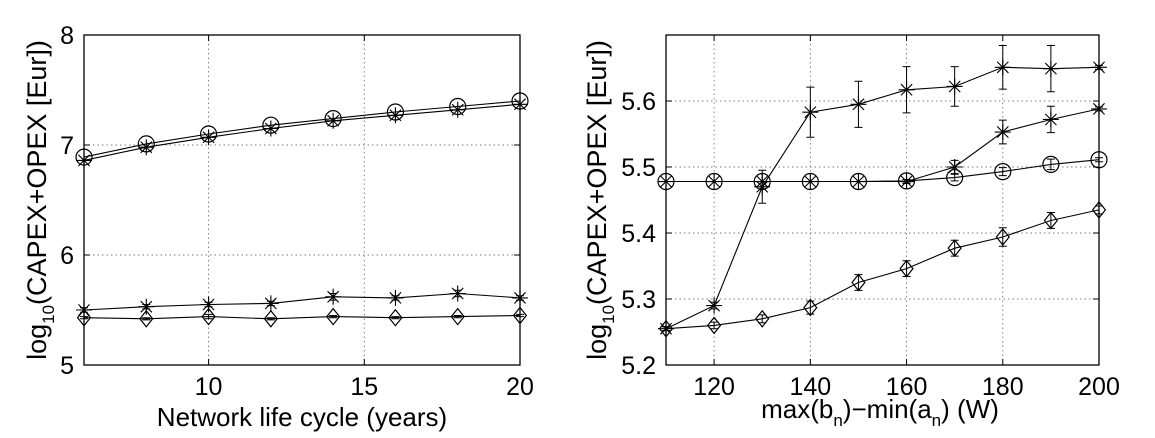 The width and height of the screenshot is (1155, 438). What do you see at coordinates (837, 420) in the screenshot?
I see `x-axis-label-sub1: n` at bounding box center [837, 420].